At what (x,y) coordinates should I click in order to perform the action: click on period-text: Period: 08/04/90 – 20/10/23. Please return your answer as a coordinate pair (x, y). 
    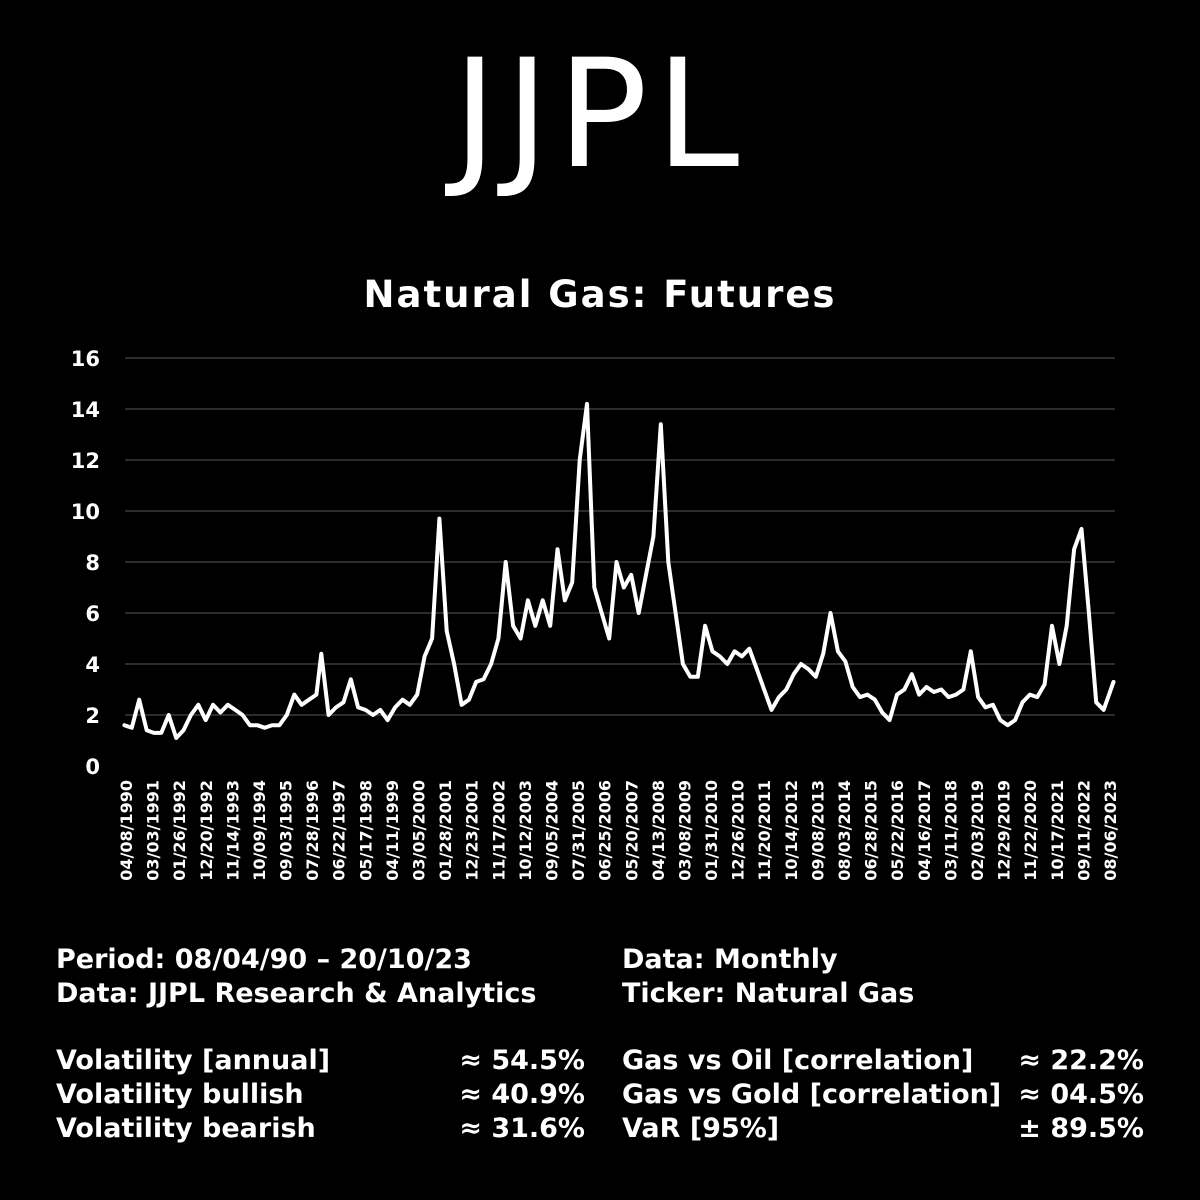
    Looking at the image, I should click on (264, 959).